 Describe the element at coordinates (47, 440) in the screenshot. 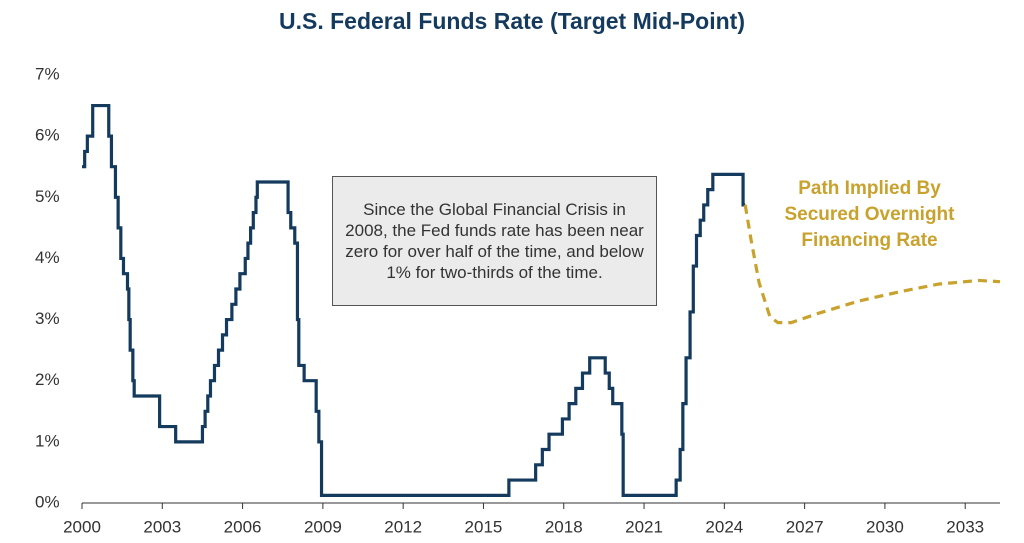

I see `y-tick-label: 1%` at that location.